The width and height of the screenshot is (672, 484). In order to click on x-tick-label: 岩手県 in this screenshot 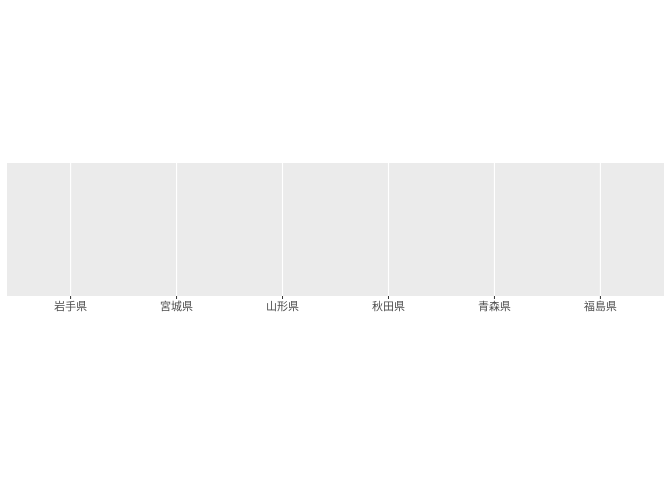, I will do `click(70, 306)`.